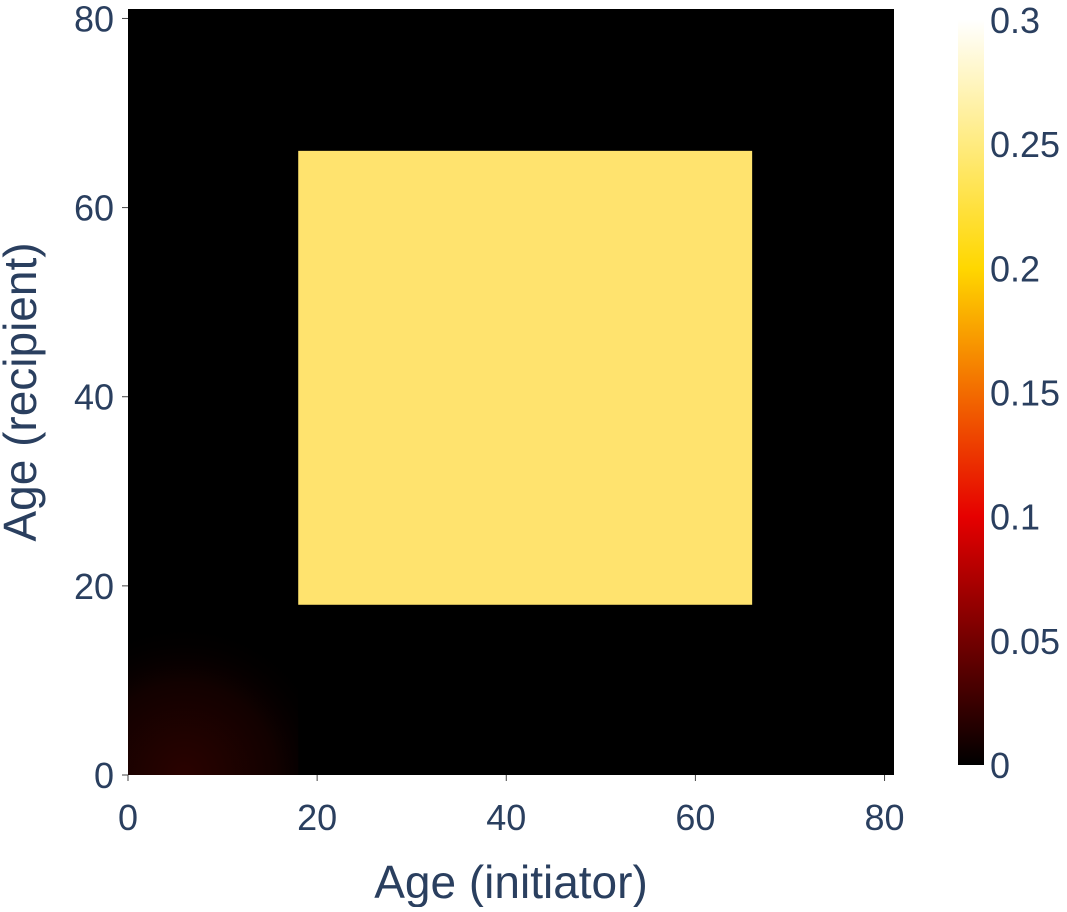 The image size is (1067, 912). Describe the element at coordinates (104, 775) in the screenshot. I see `y-tick-label: 0` at that location.